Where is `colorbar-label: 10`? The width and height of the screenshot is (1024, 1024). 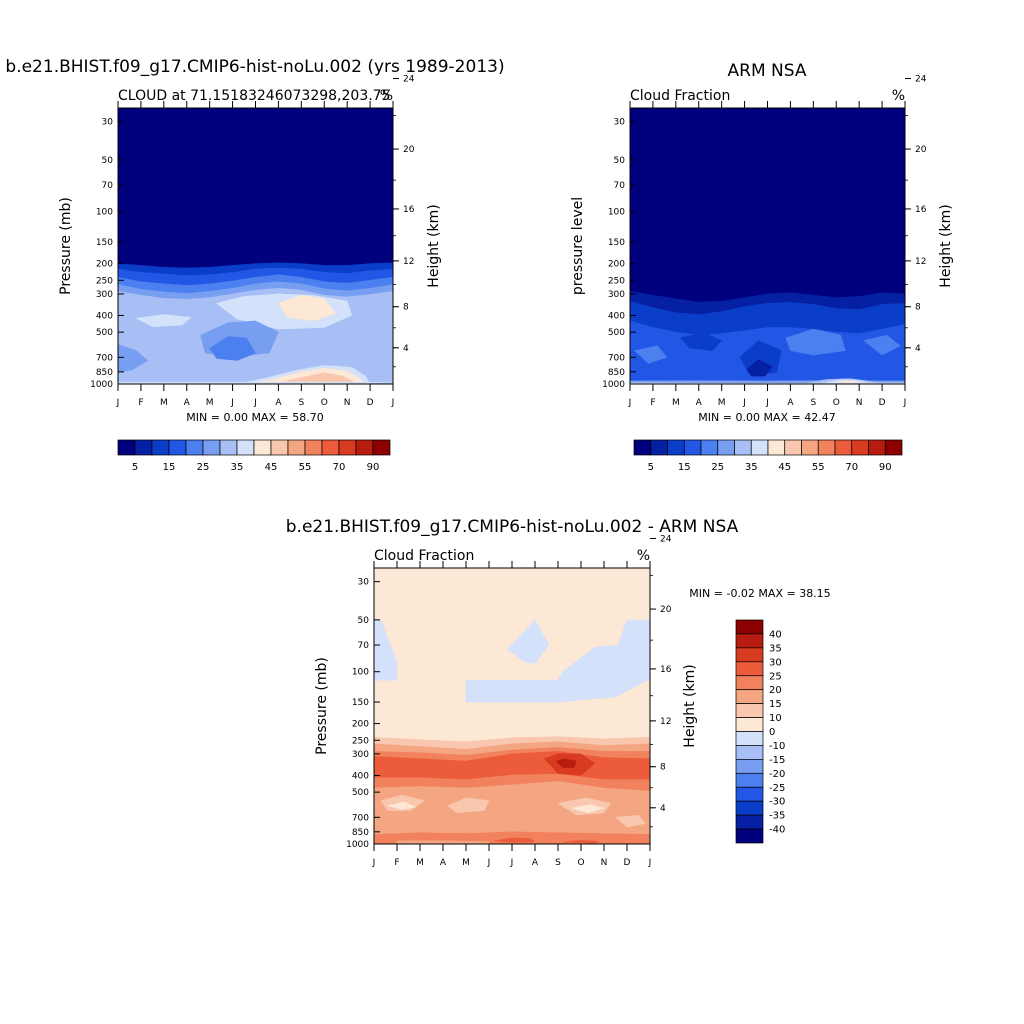 colorbar-label: 10 is located at coordinates (775, 718).